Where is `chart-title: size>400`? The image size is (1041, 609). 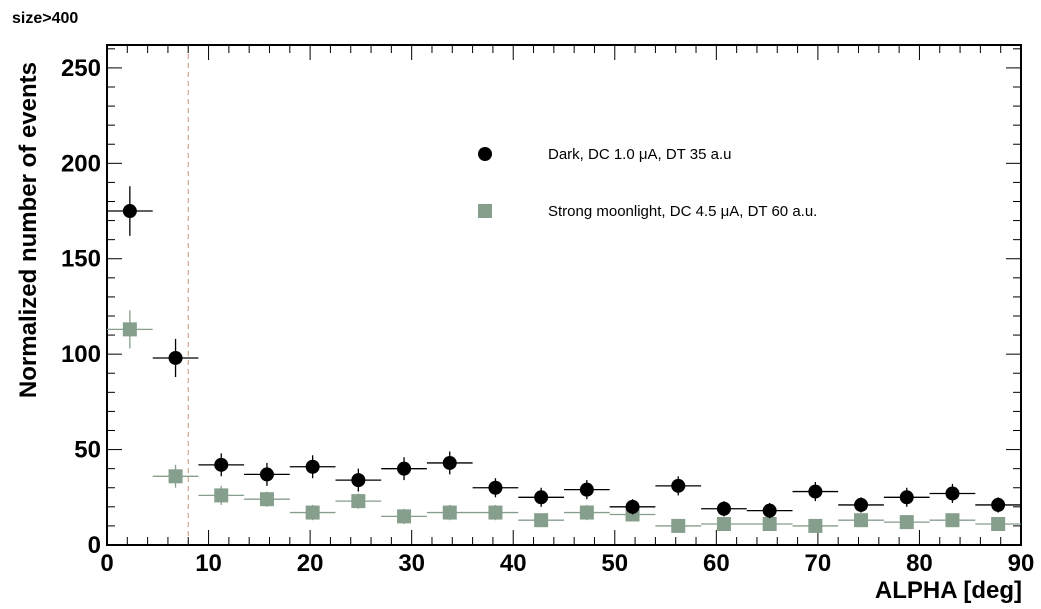 chart-title: size>400 is located at coordinates (45, 18).